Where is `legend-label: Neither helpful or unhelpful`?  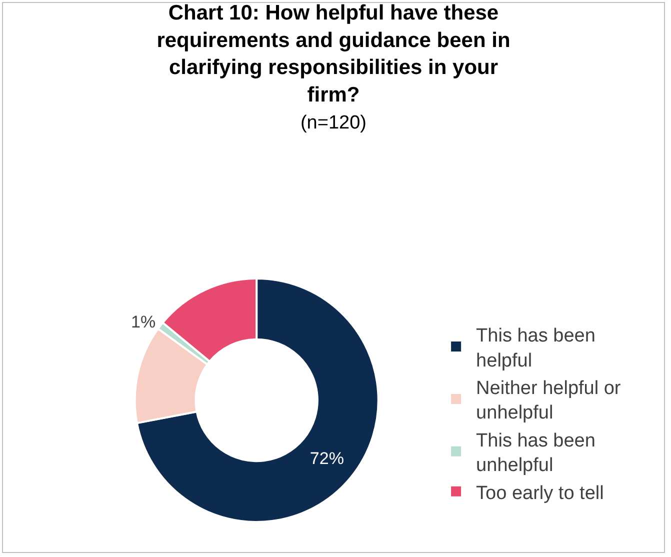
legend-label: Neither helpful or unhelpful is located at coordinates (549, 401).